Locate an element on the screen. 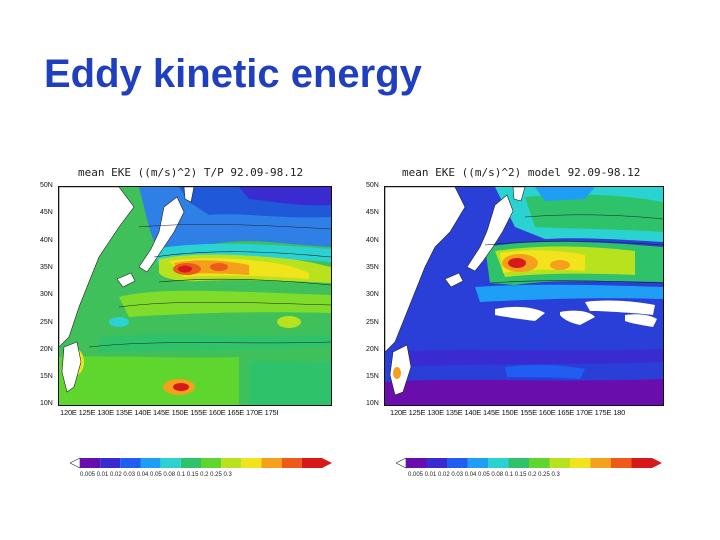  right-colorbar is located at coordinates (529, 463).